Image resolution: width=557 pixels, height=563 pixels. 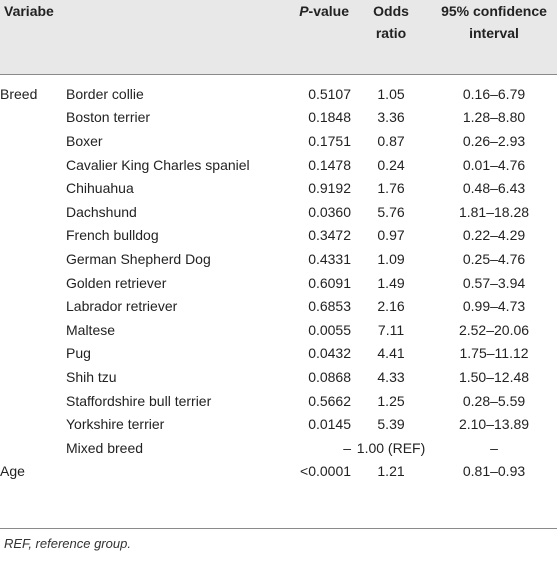 I want to click on cell-p-value: 0.5107, so click(x=330, y=93).